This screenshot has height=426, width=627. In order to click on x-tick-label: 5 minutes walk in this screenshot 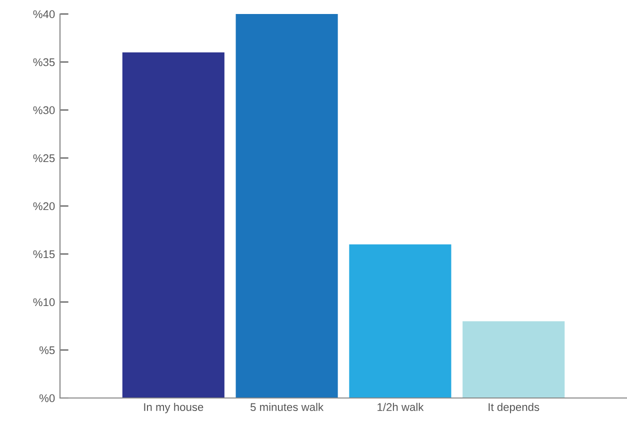, I will do `click(287, 407)`.